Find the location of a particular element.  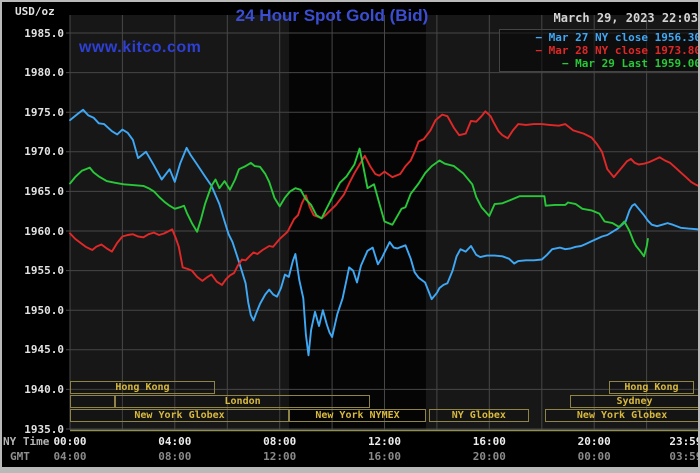

x-axis-label-ny: 20:00 is located at coordinates (594, 441).